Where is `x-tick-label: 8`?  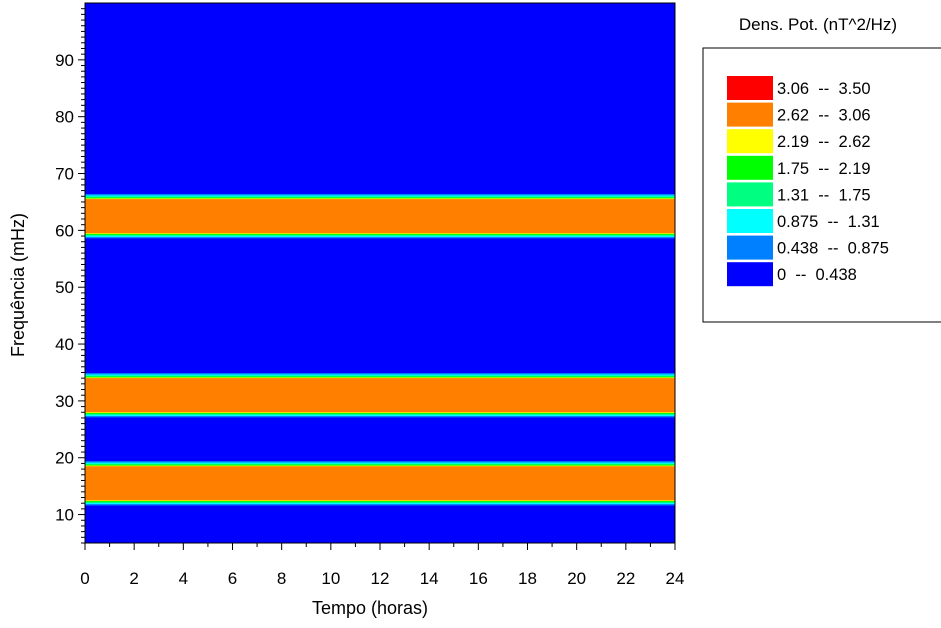 x-tick-label: 8 is located at coordinates (281, 578).